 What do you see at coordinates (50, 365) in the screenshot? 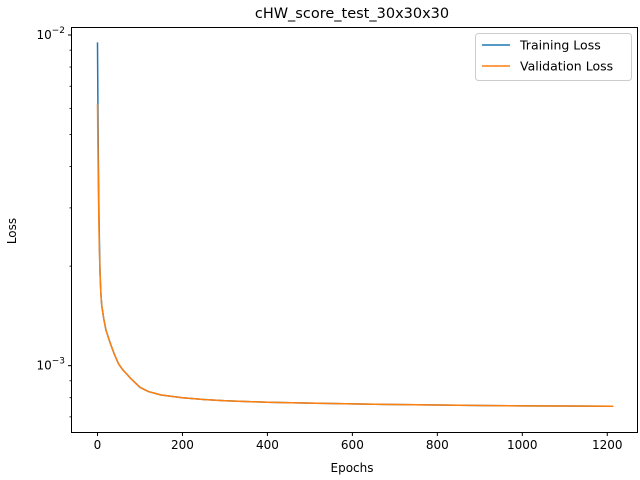
I see `y-tick-label: 10⁻³` at bounding box center [50, 365].